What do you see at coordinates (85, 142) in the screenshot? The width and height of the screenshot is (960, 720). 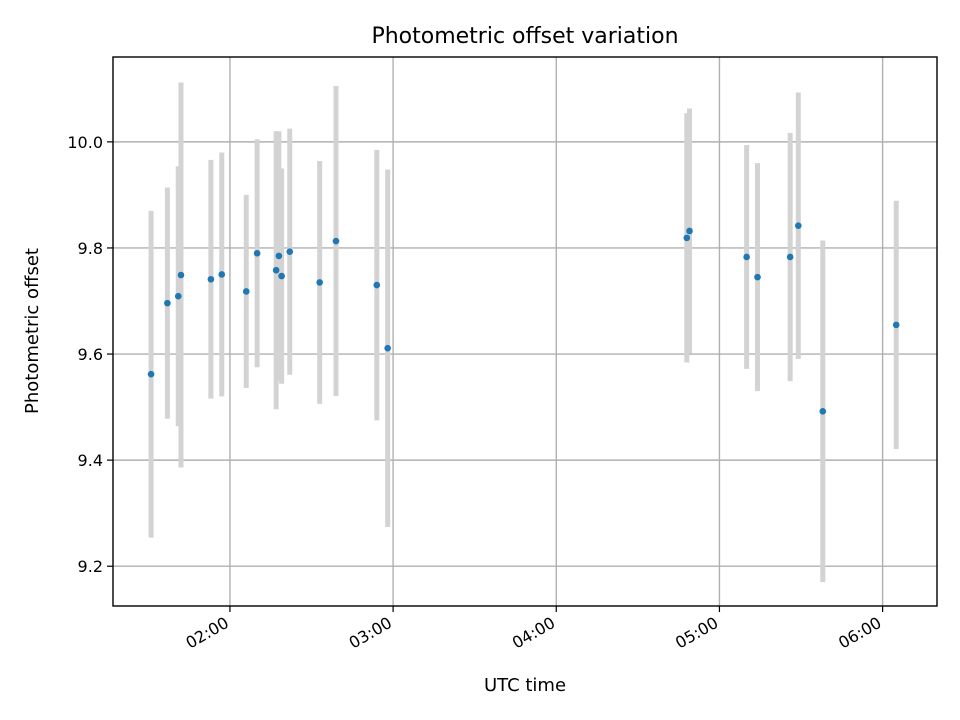 I see `y-tick-label: 10.0` at bounding box center [85, 142].